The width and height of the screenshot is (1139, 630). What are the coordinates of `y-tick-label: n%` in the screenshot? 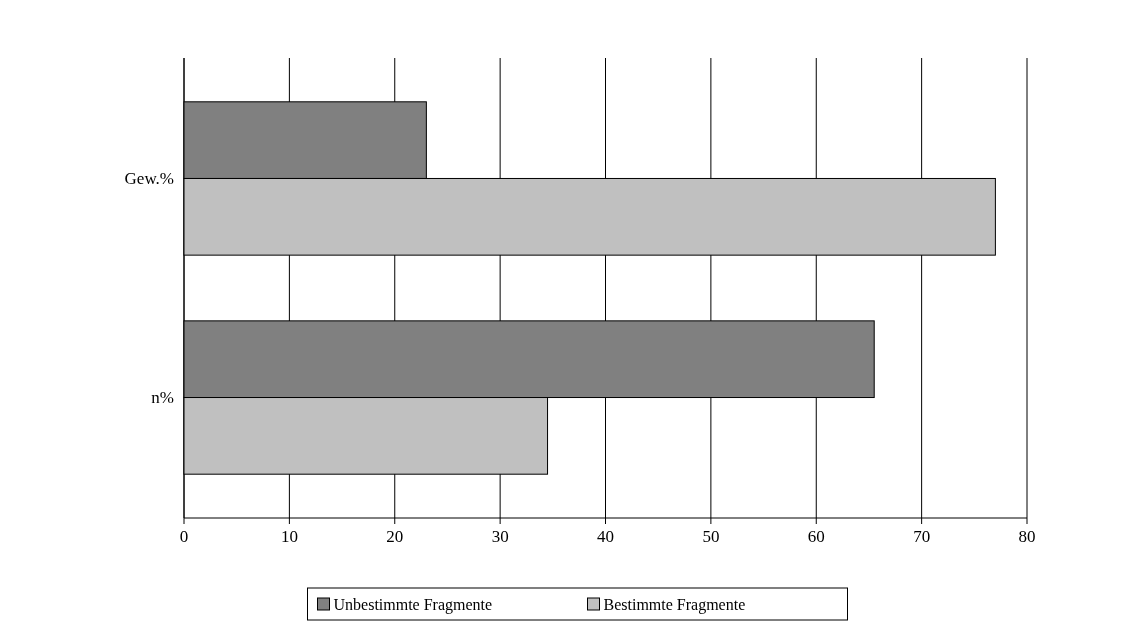 It's located at (162, 398).